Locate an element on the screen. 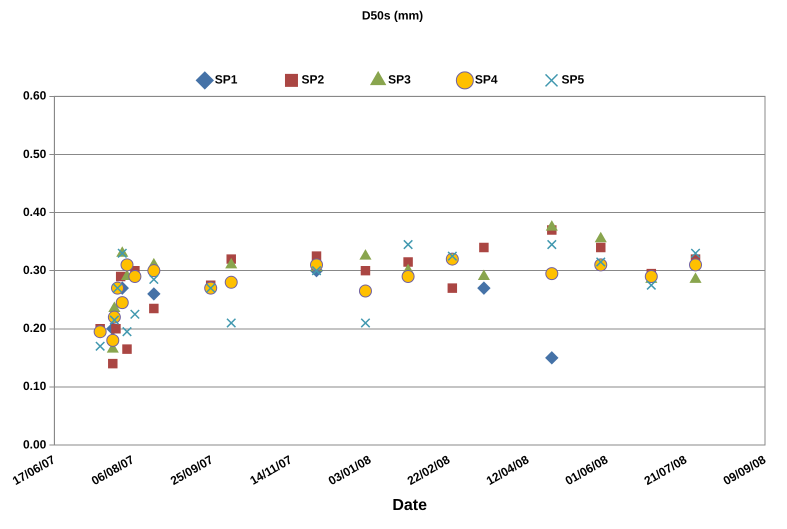 The image size is (787, 529). legend-label: SP4 is located at coordinates (486, 79).